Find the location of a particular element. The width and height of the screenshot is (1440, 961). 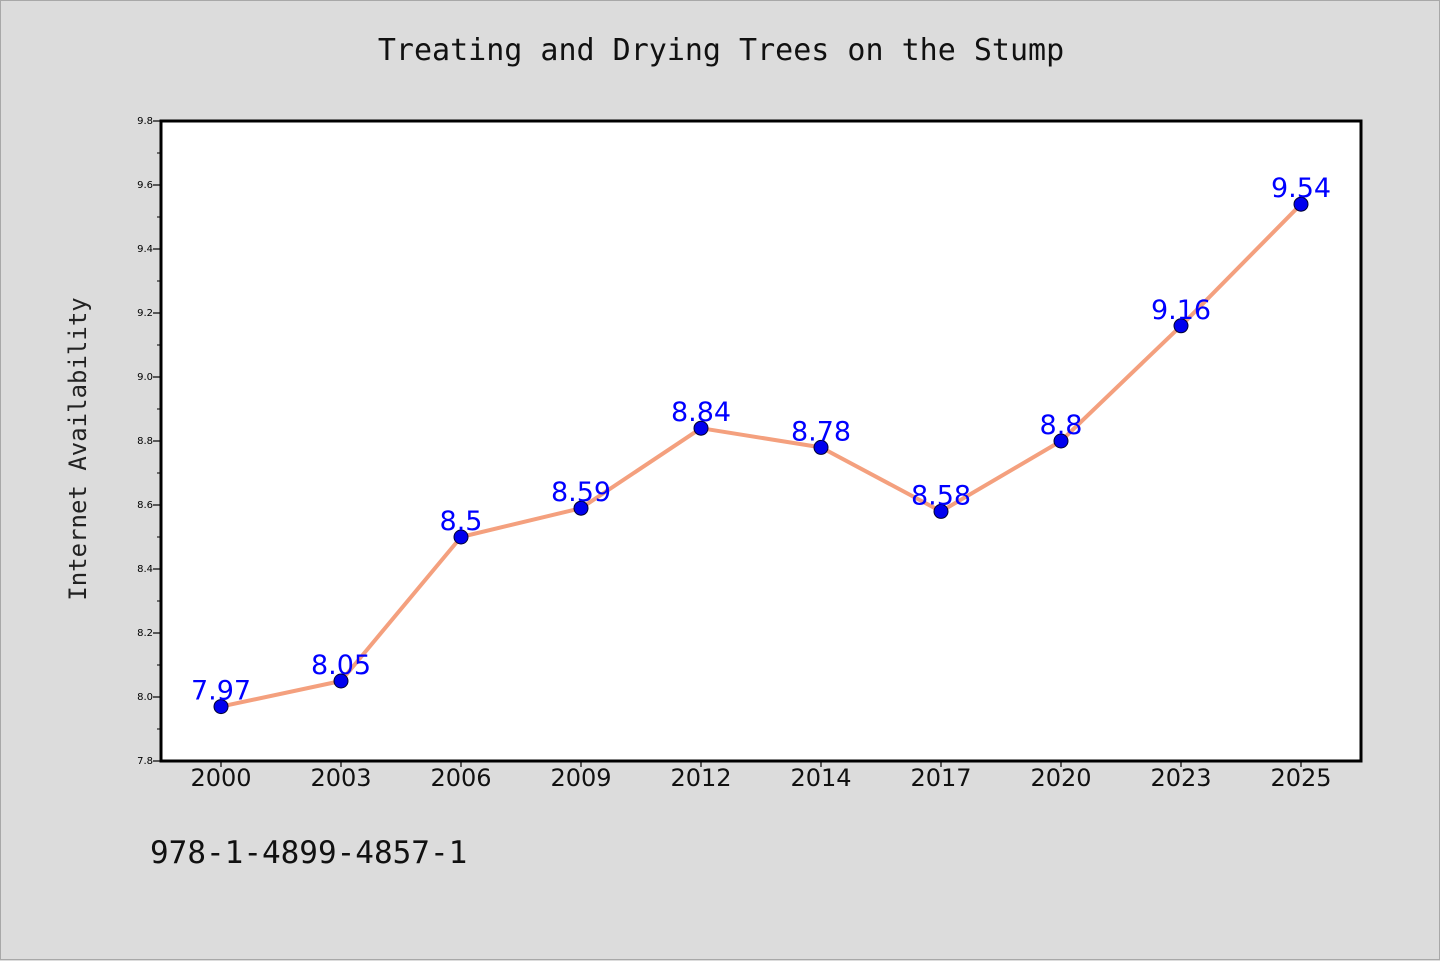

y-tick-label: 7.8 is located at coordinates (145, 761).